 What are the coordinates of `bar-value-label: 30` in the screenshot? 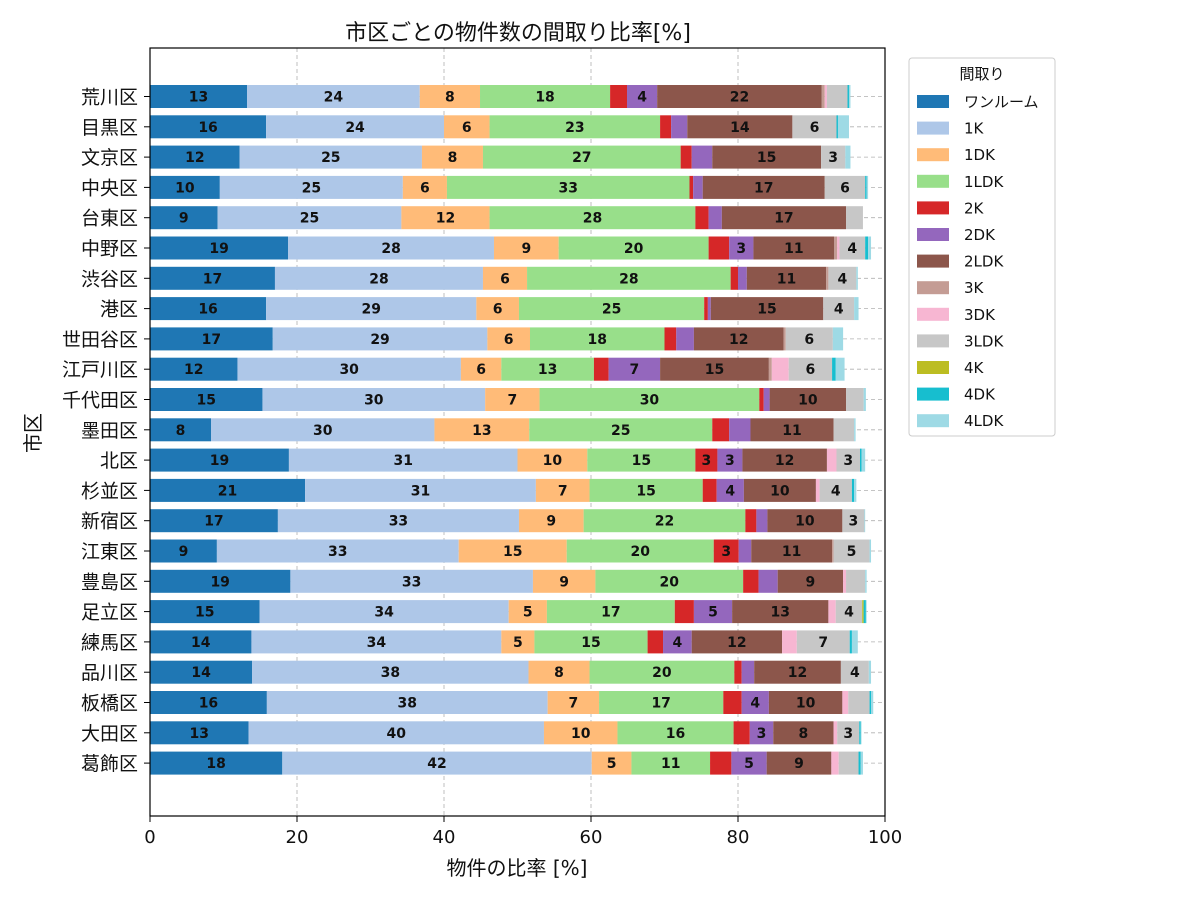 It's located at (650, 401).